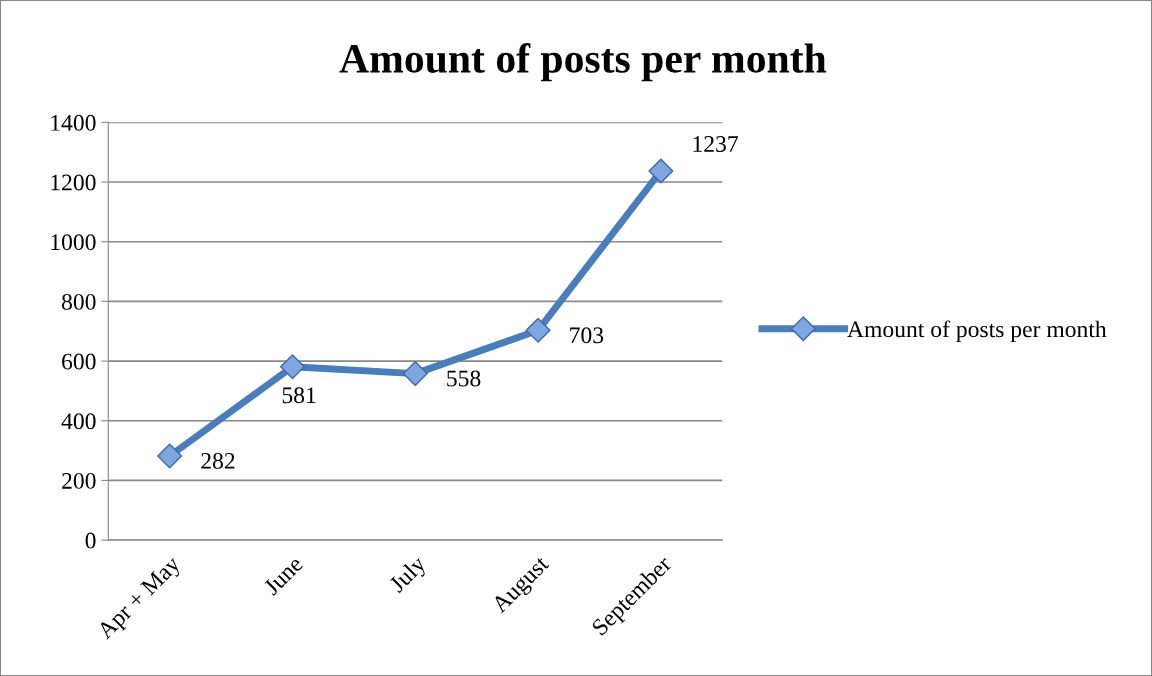  Describe the element at coordinates (78, 301) in the screenshot. I see `y-tick-label: 800` at that location.